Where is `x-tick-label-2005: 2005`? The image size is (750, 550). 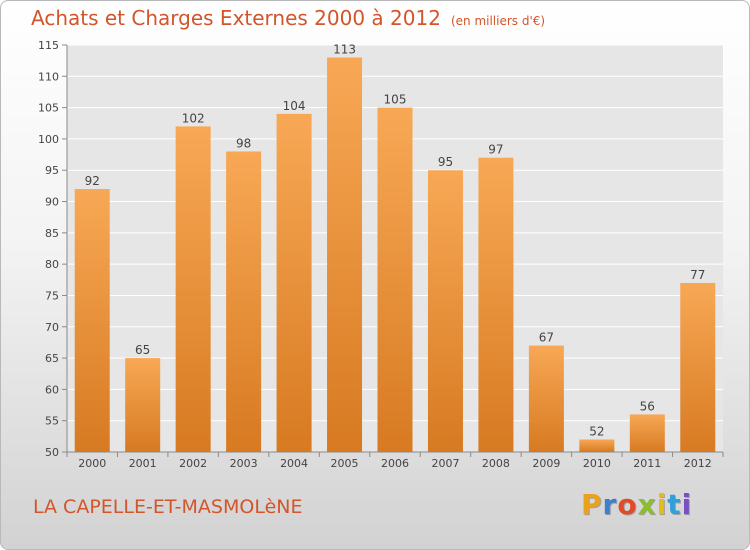
x-tick-label-2005: 2005 is located at coordinates (345, 463).